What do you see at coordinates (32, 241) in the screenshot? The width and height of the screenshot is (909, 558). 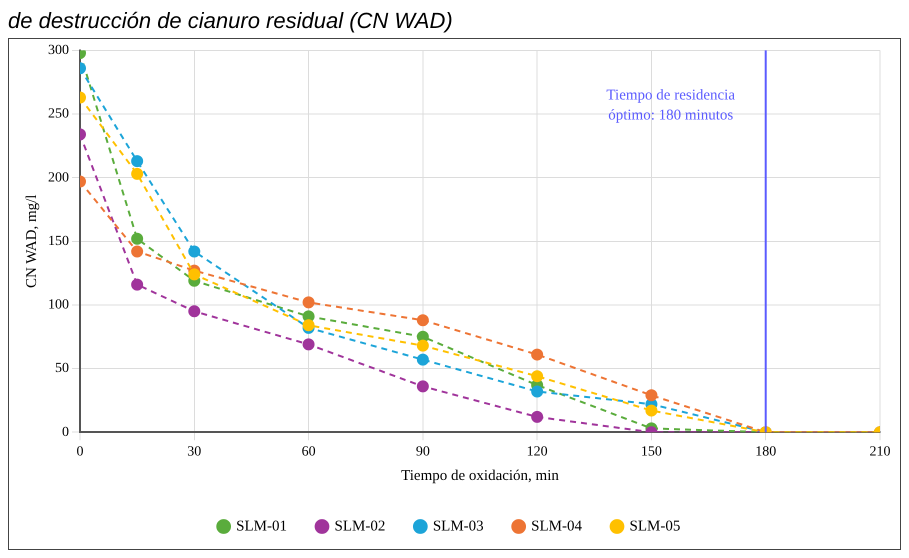 I see `y-axis-title: CN WAD, mg/l` at bounding box center [32, 241].